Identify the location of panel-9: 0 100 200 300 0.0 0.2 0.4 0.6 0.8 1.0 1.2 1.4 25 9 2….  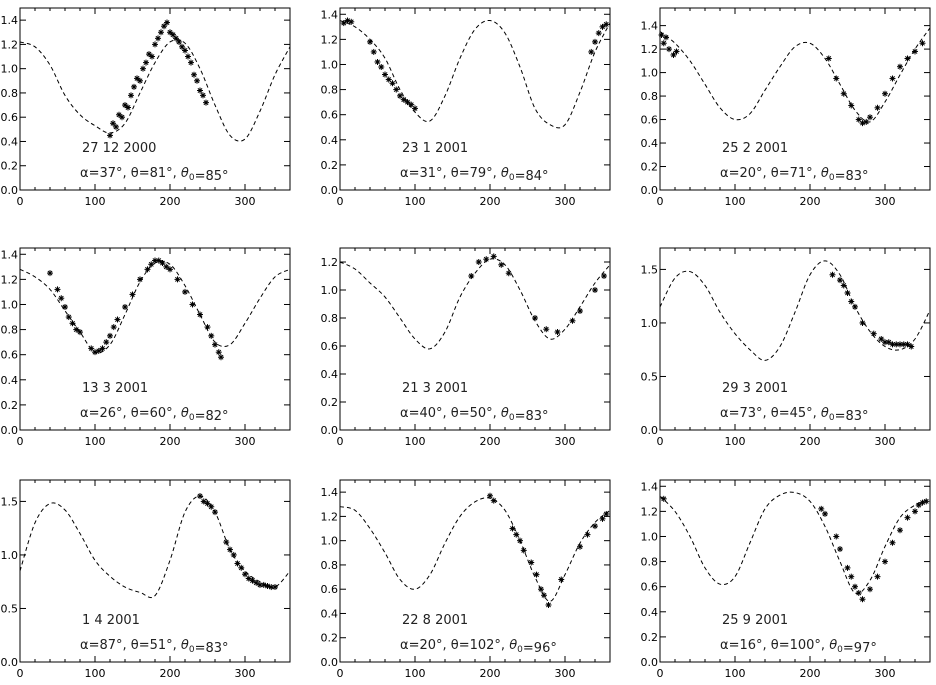
(786, 579).